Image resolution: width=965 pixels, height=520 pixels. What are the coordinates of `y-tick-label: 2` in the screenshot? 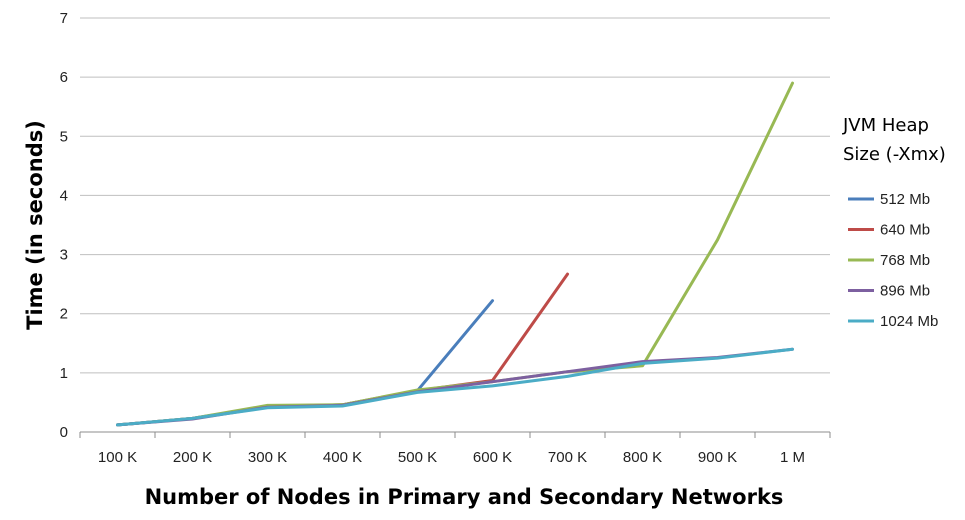 It's located at (64, 314).